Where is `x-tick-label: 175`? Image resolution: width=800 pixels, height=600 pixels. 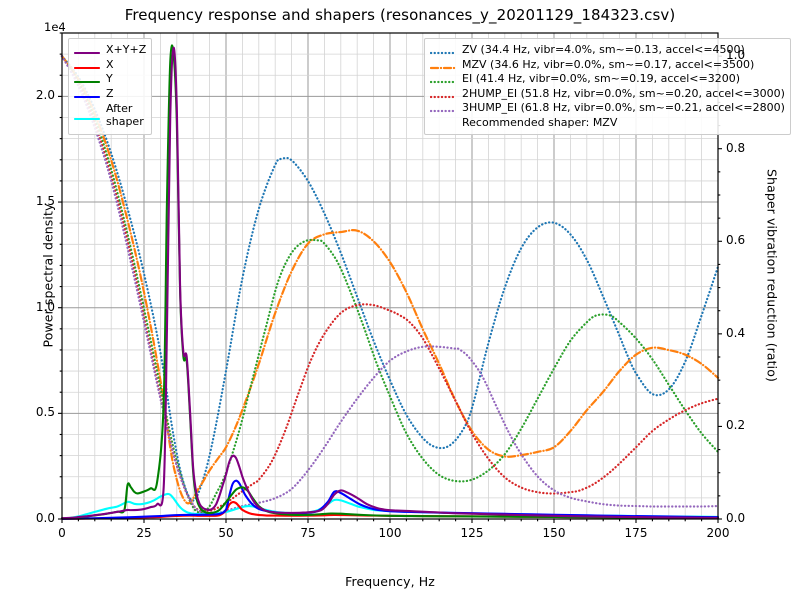
x-tick-label: 175 is located at coordinates (636, 533).